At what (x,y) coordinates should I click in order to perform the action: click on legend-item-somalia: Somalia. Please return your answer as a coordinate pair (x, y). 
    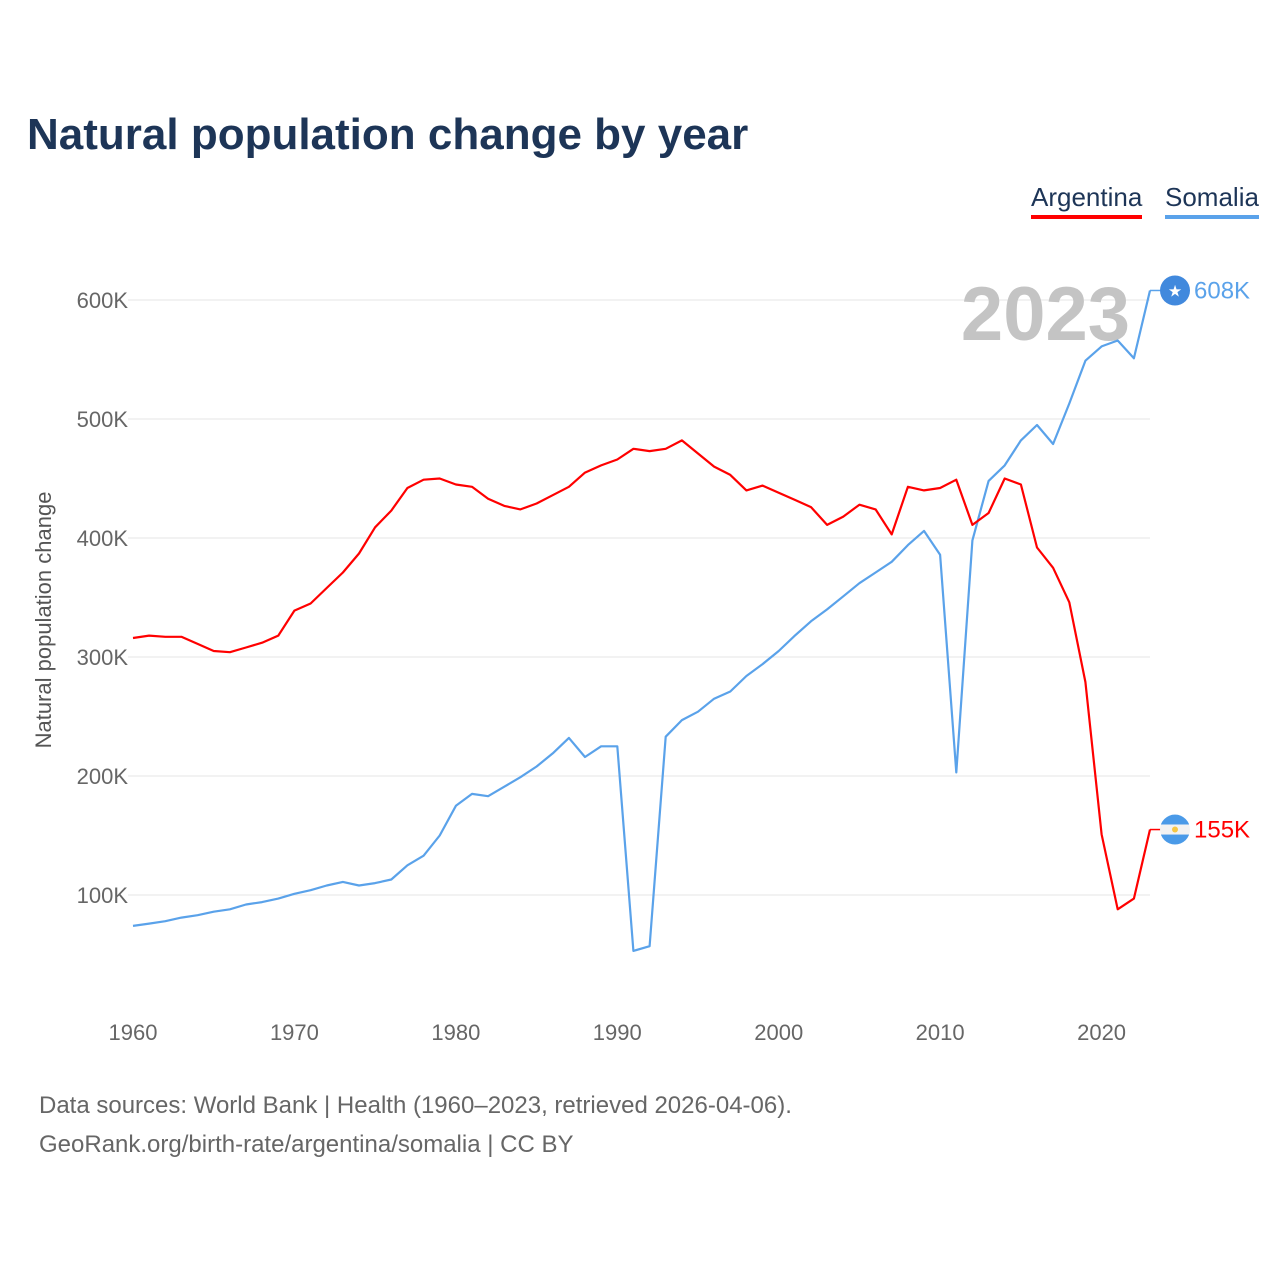
    Looking at the image, I should click on (1212, 200).